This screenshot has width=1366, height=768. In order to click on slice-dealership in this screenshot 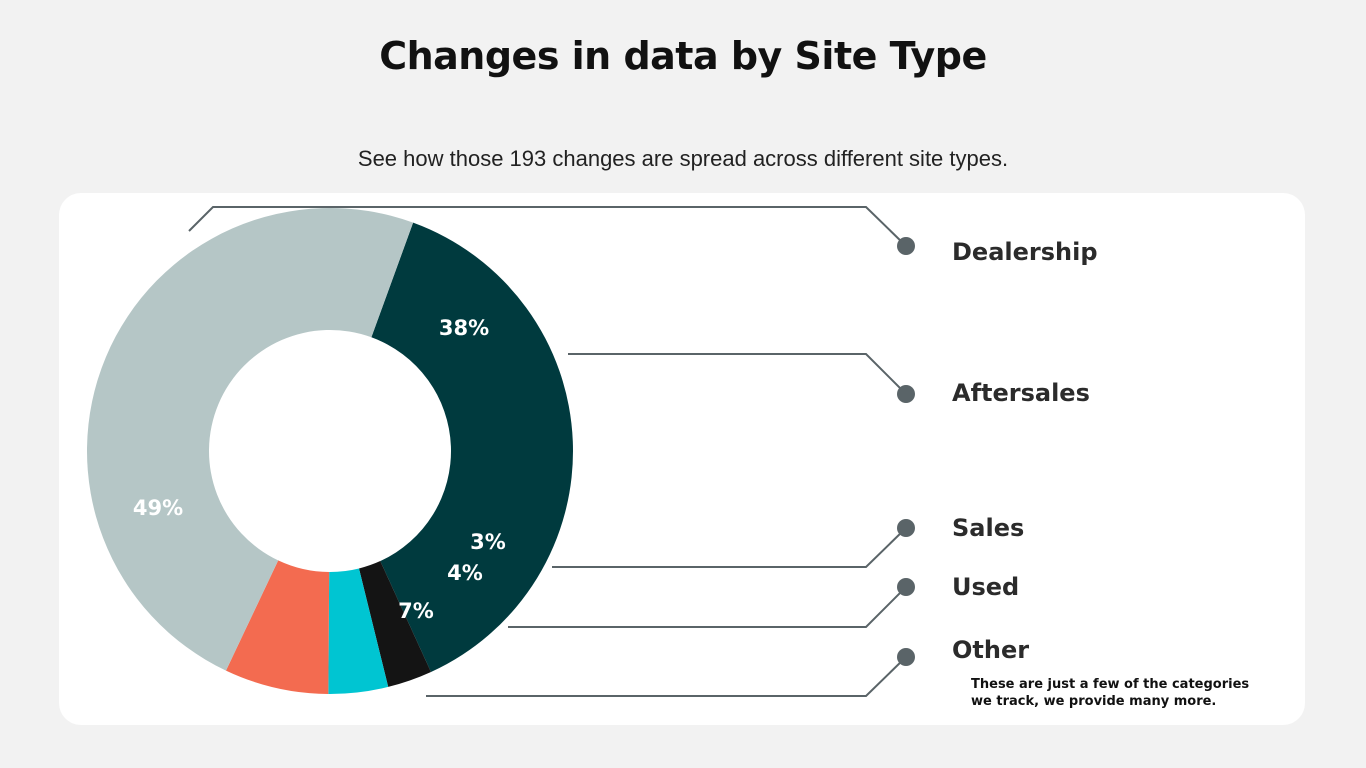, I will do `click(250, 439)`.